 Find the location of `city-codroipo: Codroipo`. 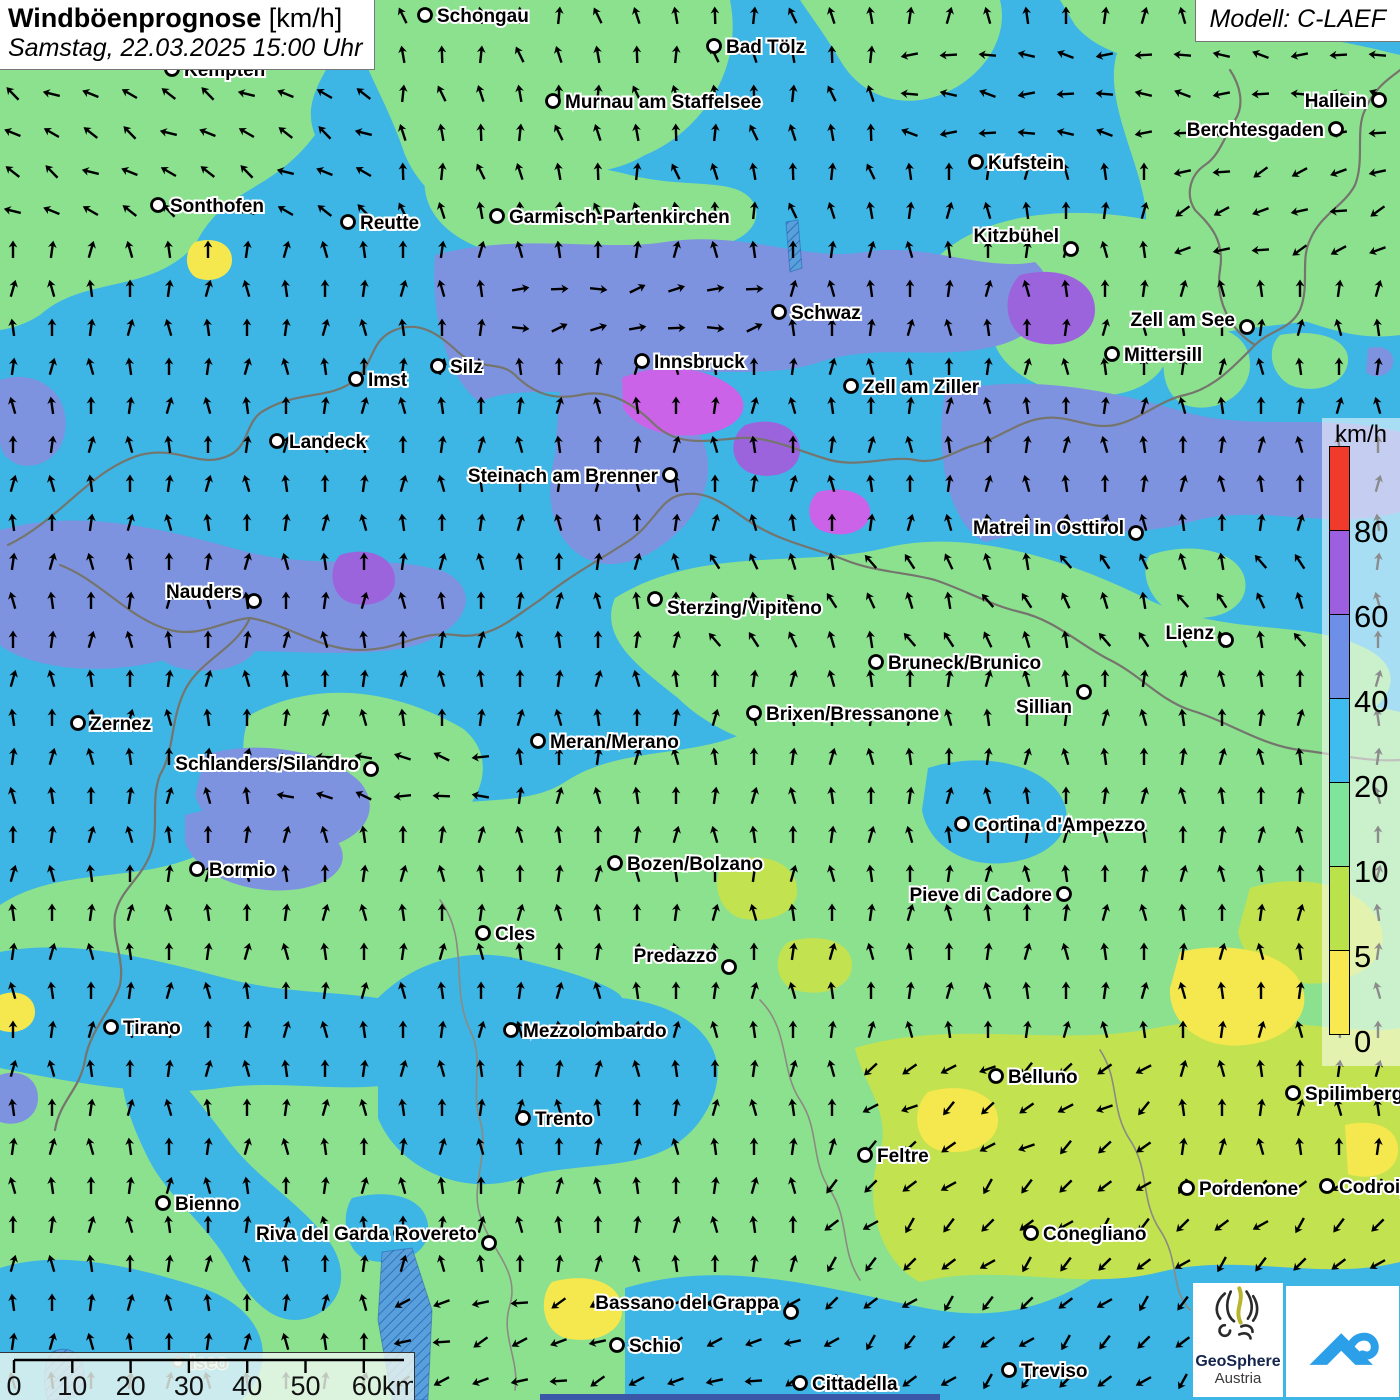

city-codroipo: Codroipo is located at coordinates (1359, 1187).